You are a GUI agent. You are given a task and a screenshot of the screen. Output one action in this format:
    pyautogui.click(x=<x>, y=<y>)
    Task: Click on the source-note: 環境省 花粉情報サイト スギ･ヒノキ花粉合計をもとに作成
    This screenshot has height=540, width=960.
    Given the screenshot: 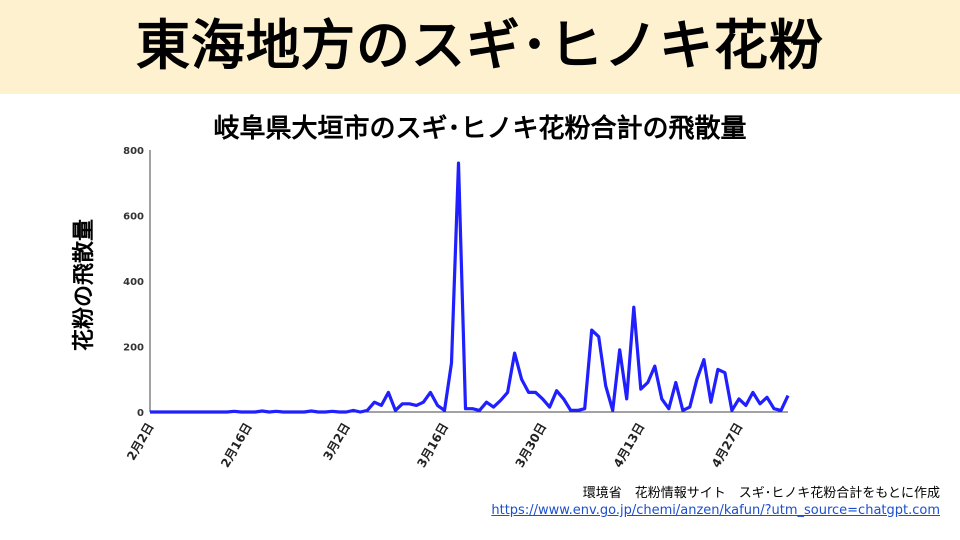 What is the action you would take?
    pyautogui.click(x=761, y=493)
    